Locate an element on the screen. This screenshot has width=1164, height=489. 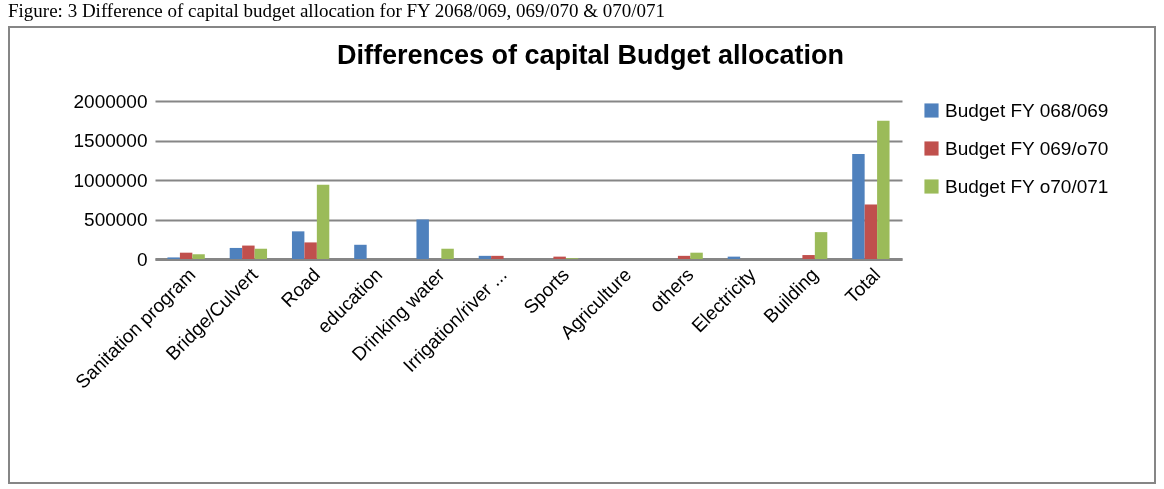
y-tick-label: 1500000 is located at coordinates (110, 140).